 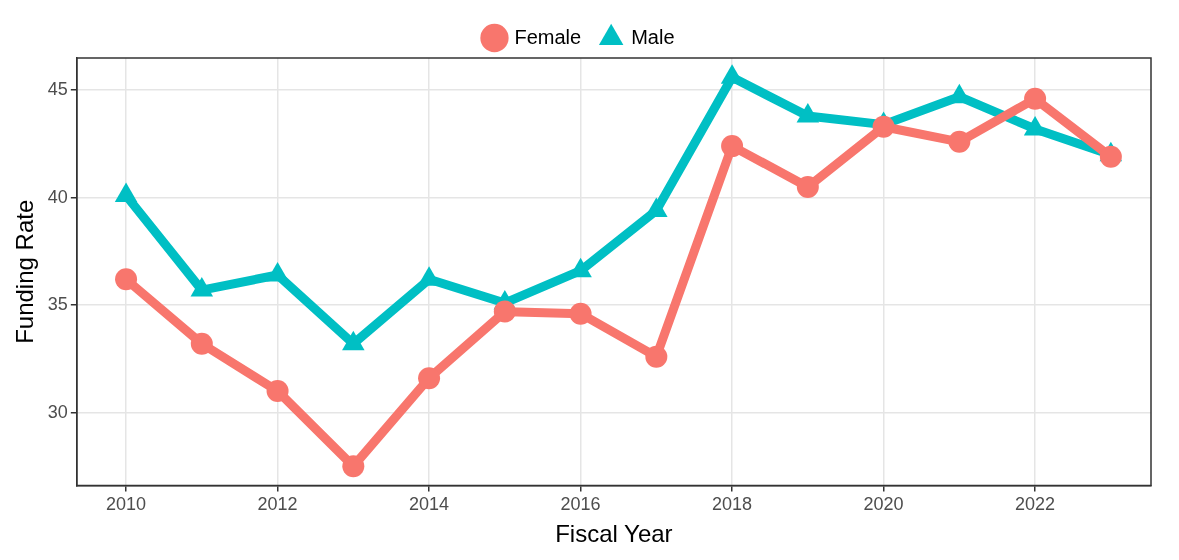 I want to click on x-tick-label: 2010, so click(x=126, y=504).